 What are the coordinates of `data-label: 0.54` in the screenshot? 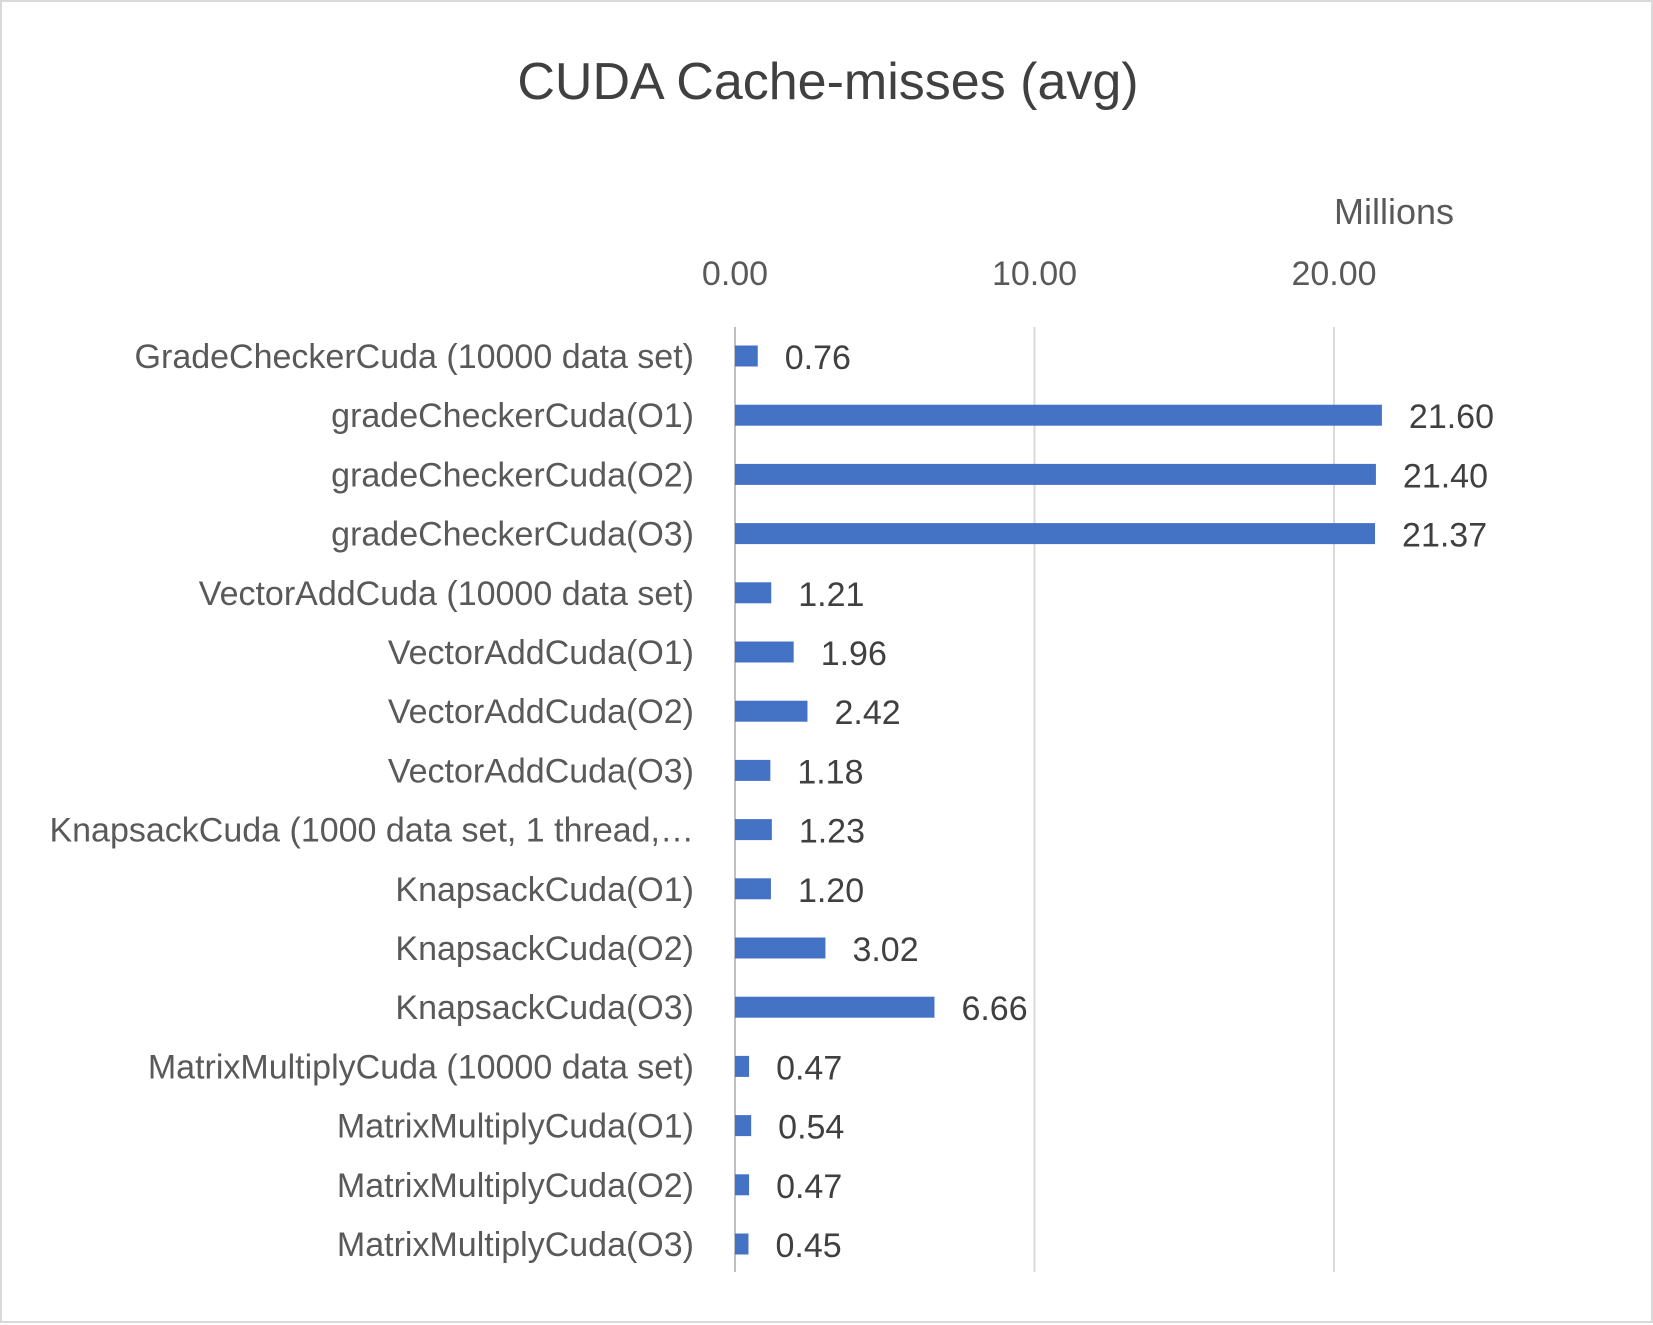 It's located at (811, 1128).